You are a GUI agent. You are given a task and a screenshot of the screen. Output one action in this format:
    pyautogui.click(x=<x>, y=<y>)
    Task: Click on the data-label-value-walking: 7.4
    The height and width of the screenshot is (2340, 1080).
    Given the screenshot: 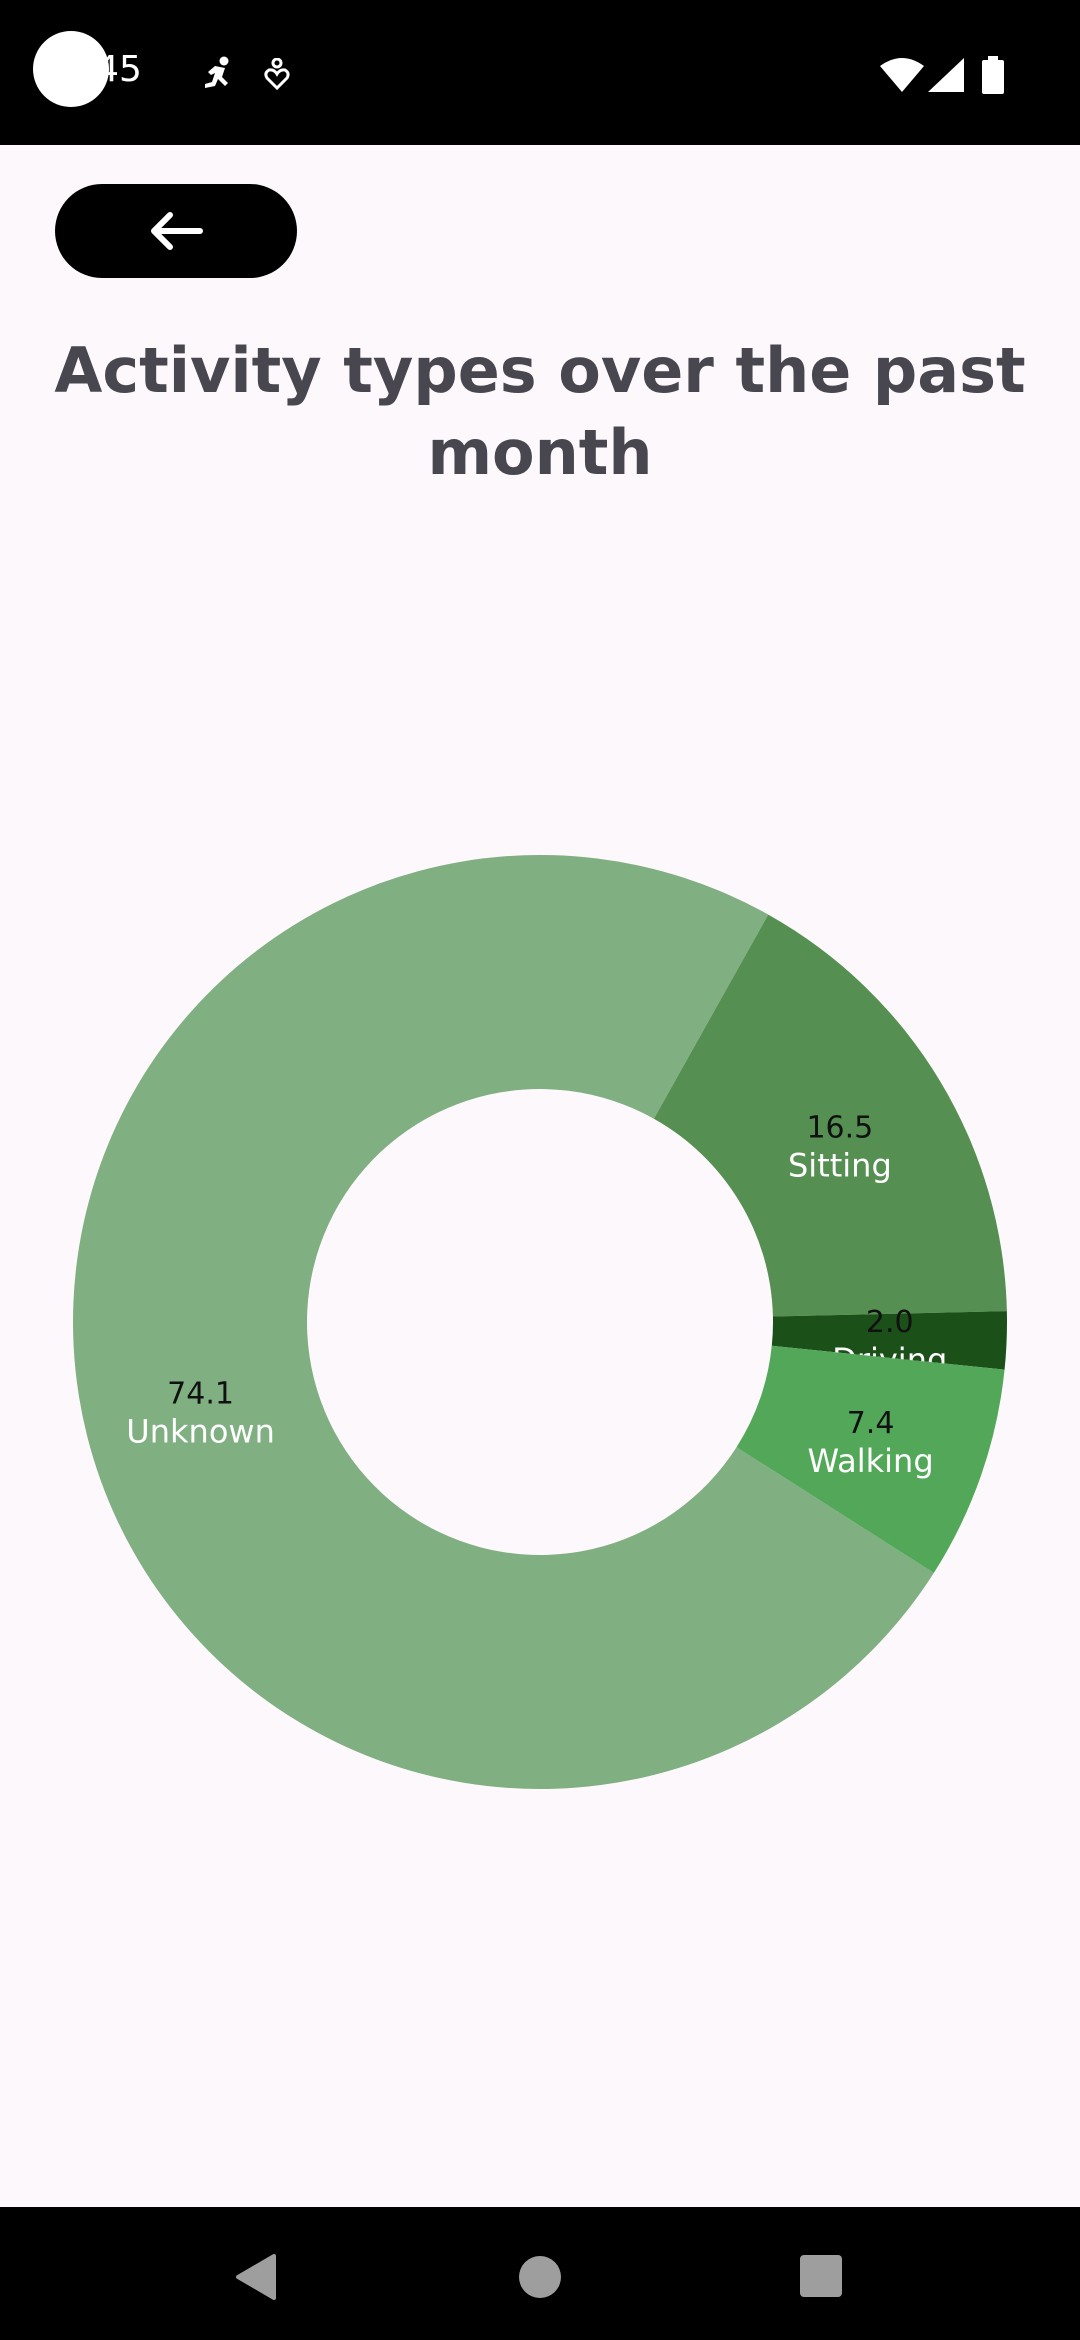 What is the action you would take?
    pyautogui.click(x=871, y=1423)
    